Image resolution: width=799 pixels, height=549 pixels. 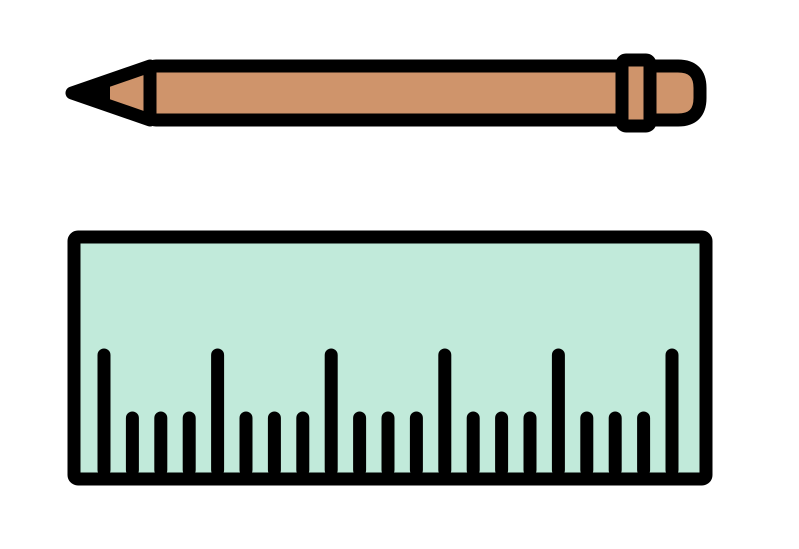 I want to click on pencil-lead, so click(x=91, y=93).